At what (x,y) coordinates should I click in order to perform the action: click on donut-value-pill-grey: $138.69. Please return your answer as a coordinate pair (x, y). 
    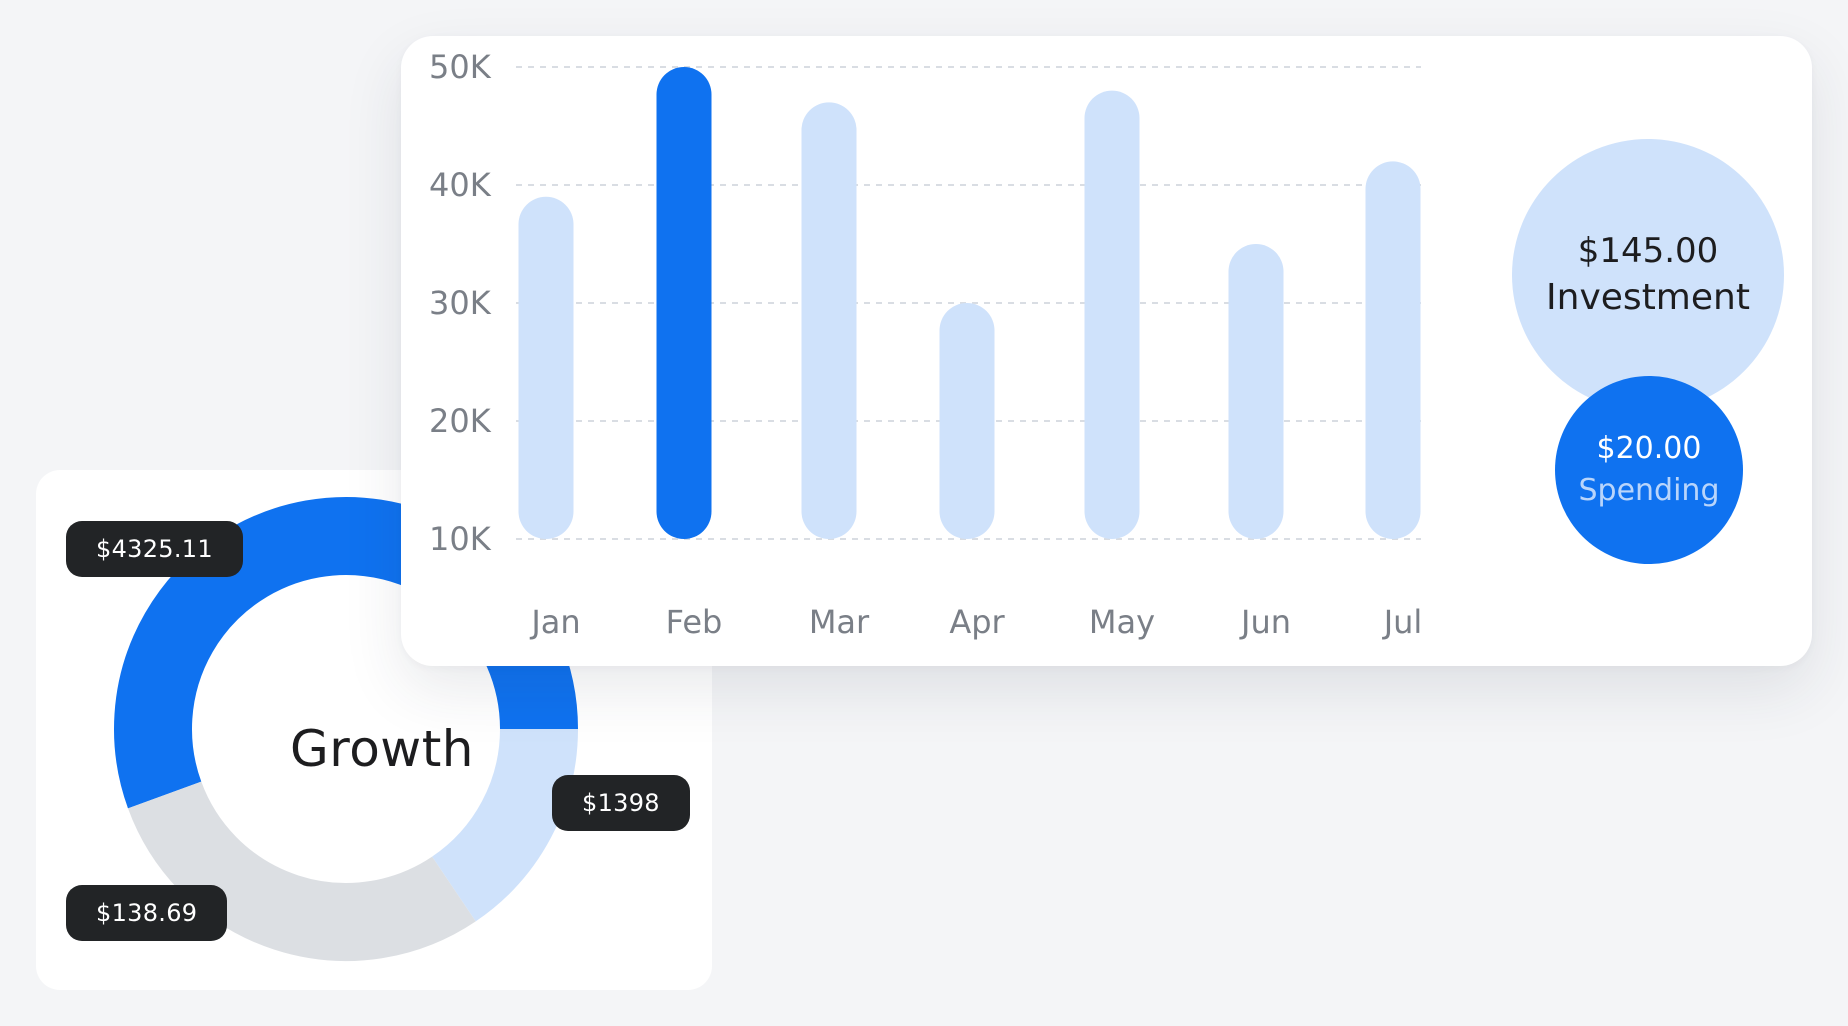
    Looking at the image, I should click on (147, 913).